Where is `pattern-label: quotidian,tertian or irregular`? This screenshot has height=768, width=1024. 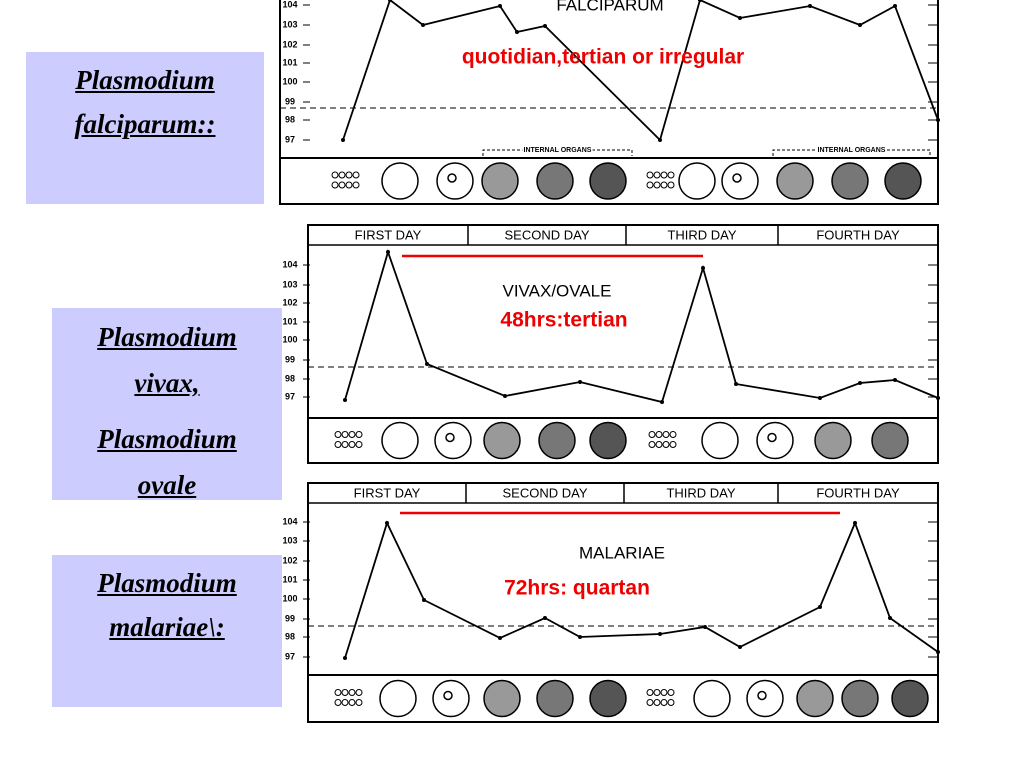 pattern-label: quotidian,tertian or irregular is located at coordinates (603, 57).